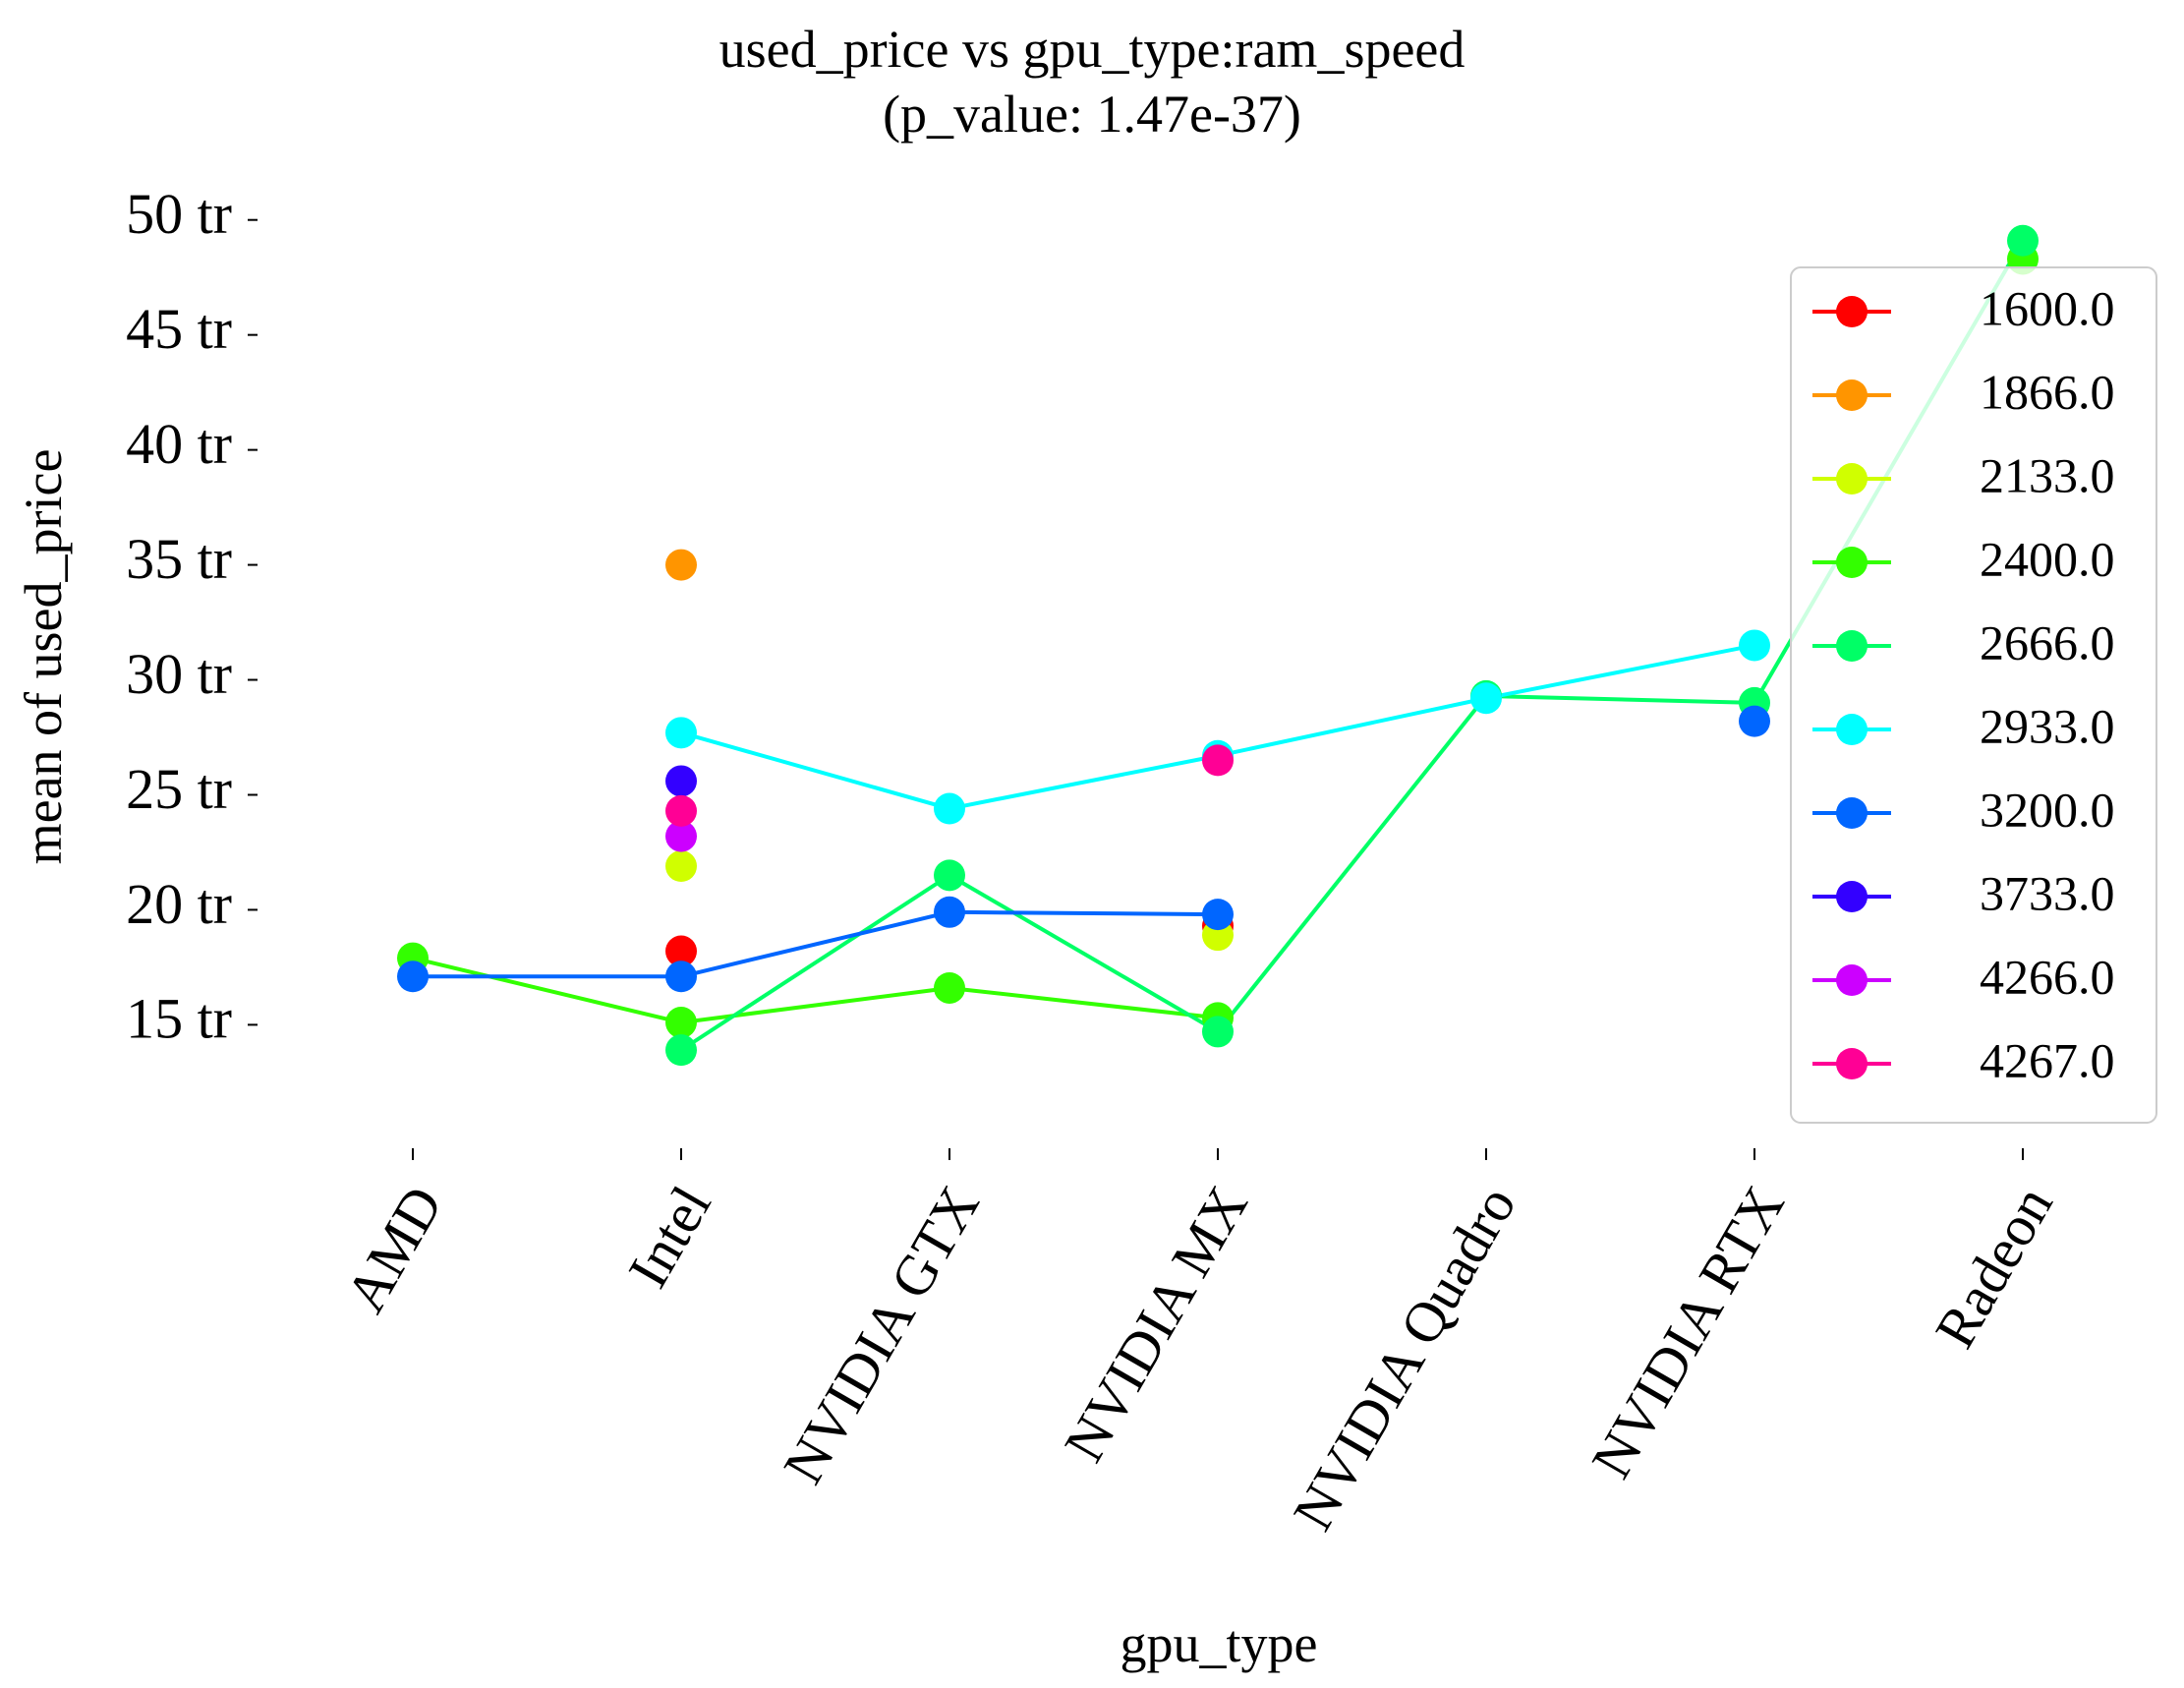  I want to click on x-axis-label: gpu_type, so click(1219, 1643).